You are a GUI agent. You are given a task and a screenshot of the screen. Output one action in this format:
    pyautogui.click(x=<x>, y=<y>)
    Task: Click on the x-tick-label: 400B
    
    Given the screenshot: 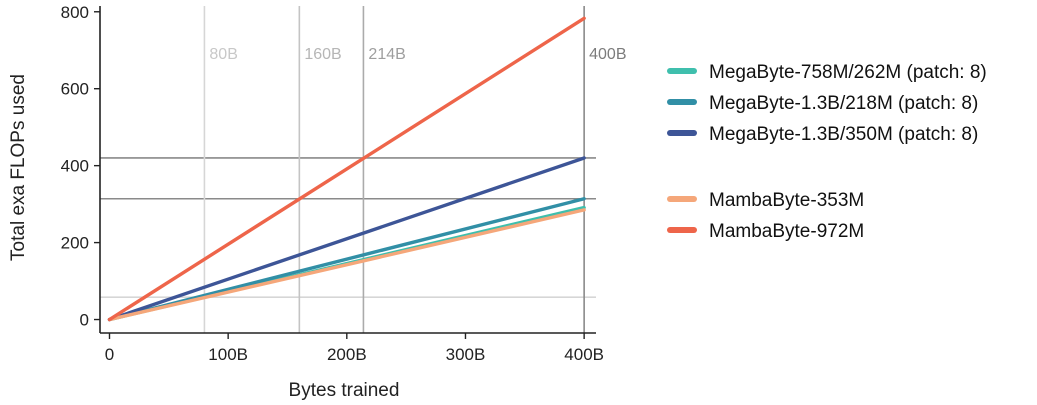 What is the action you would take?
    pyautogui.click(x=584, y=354)
    